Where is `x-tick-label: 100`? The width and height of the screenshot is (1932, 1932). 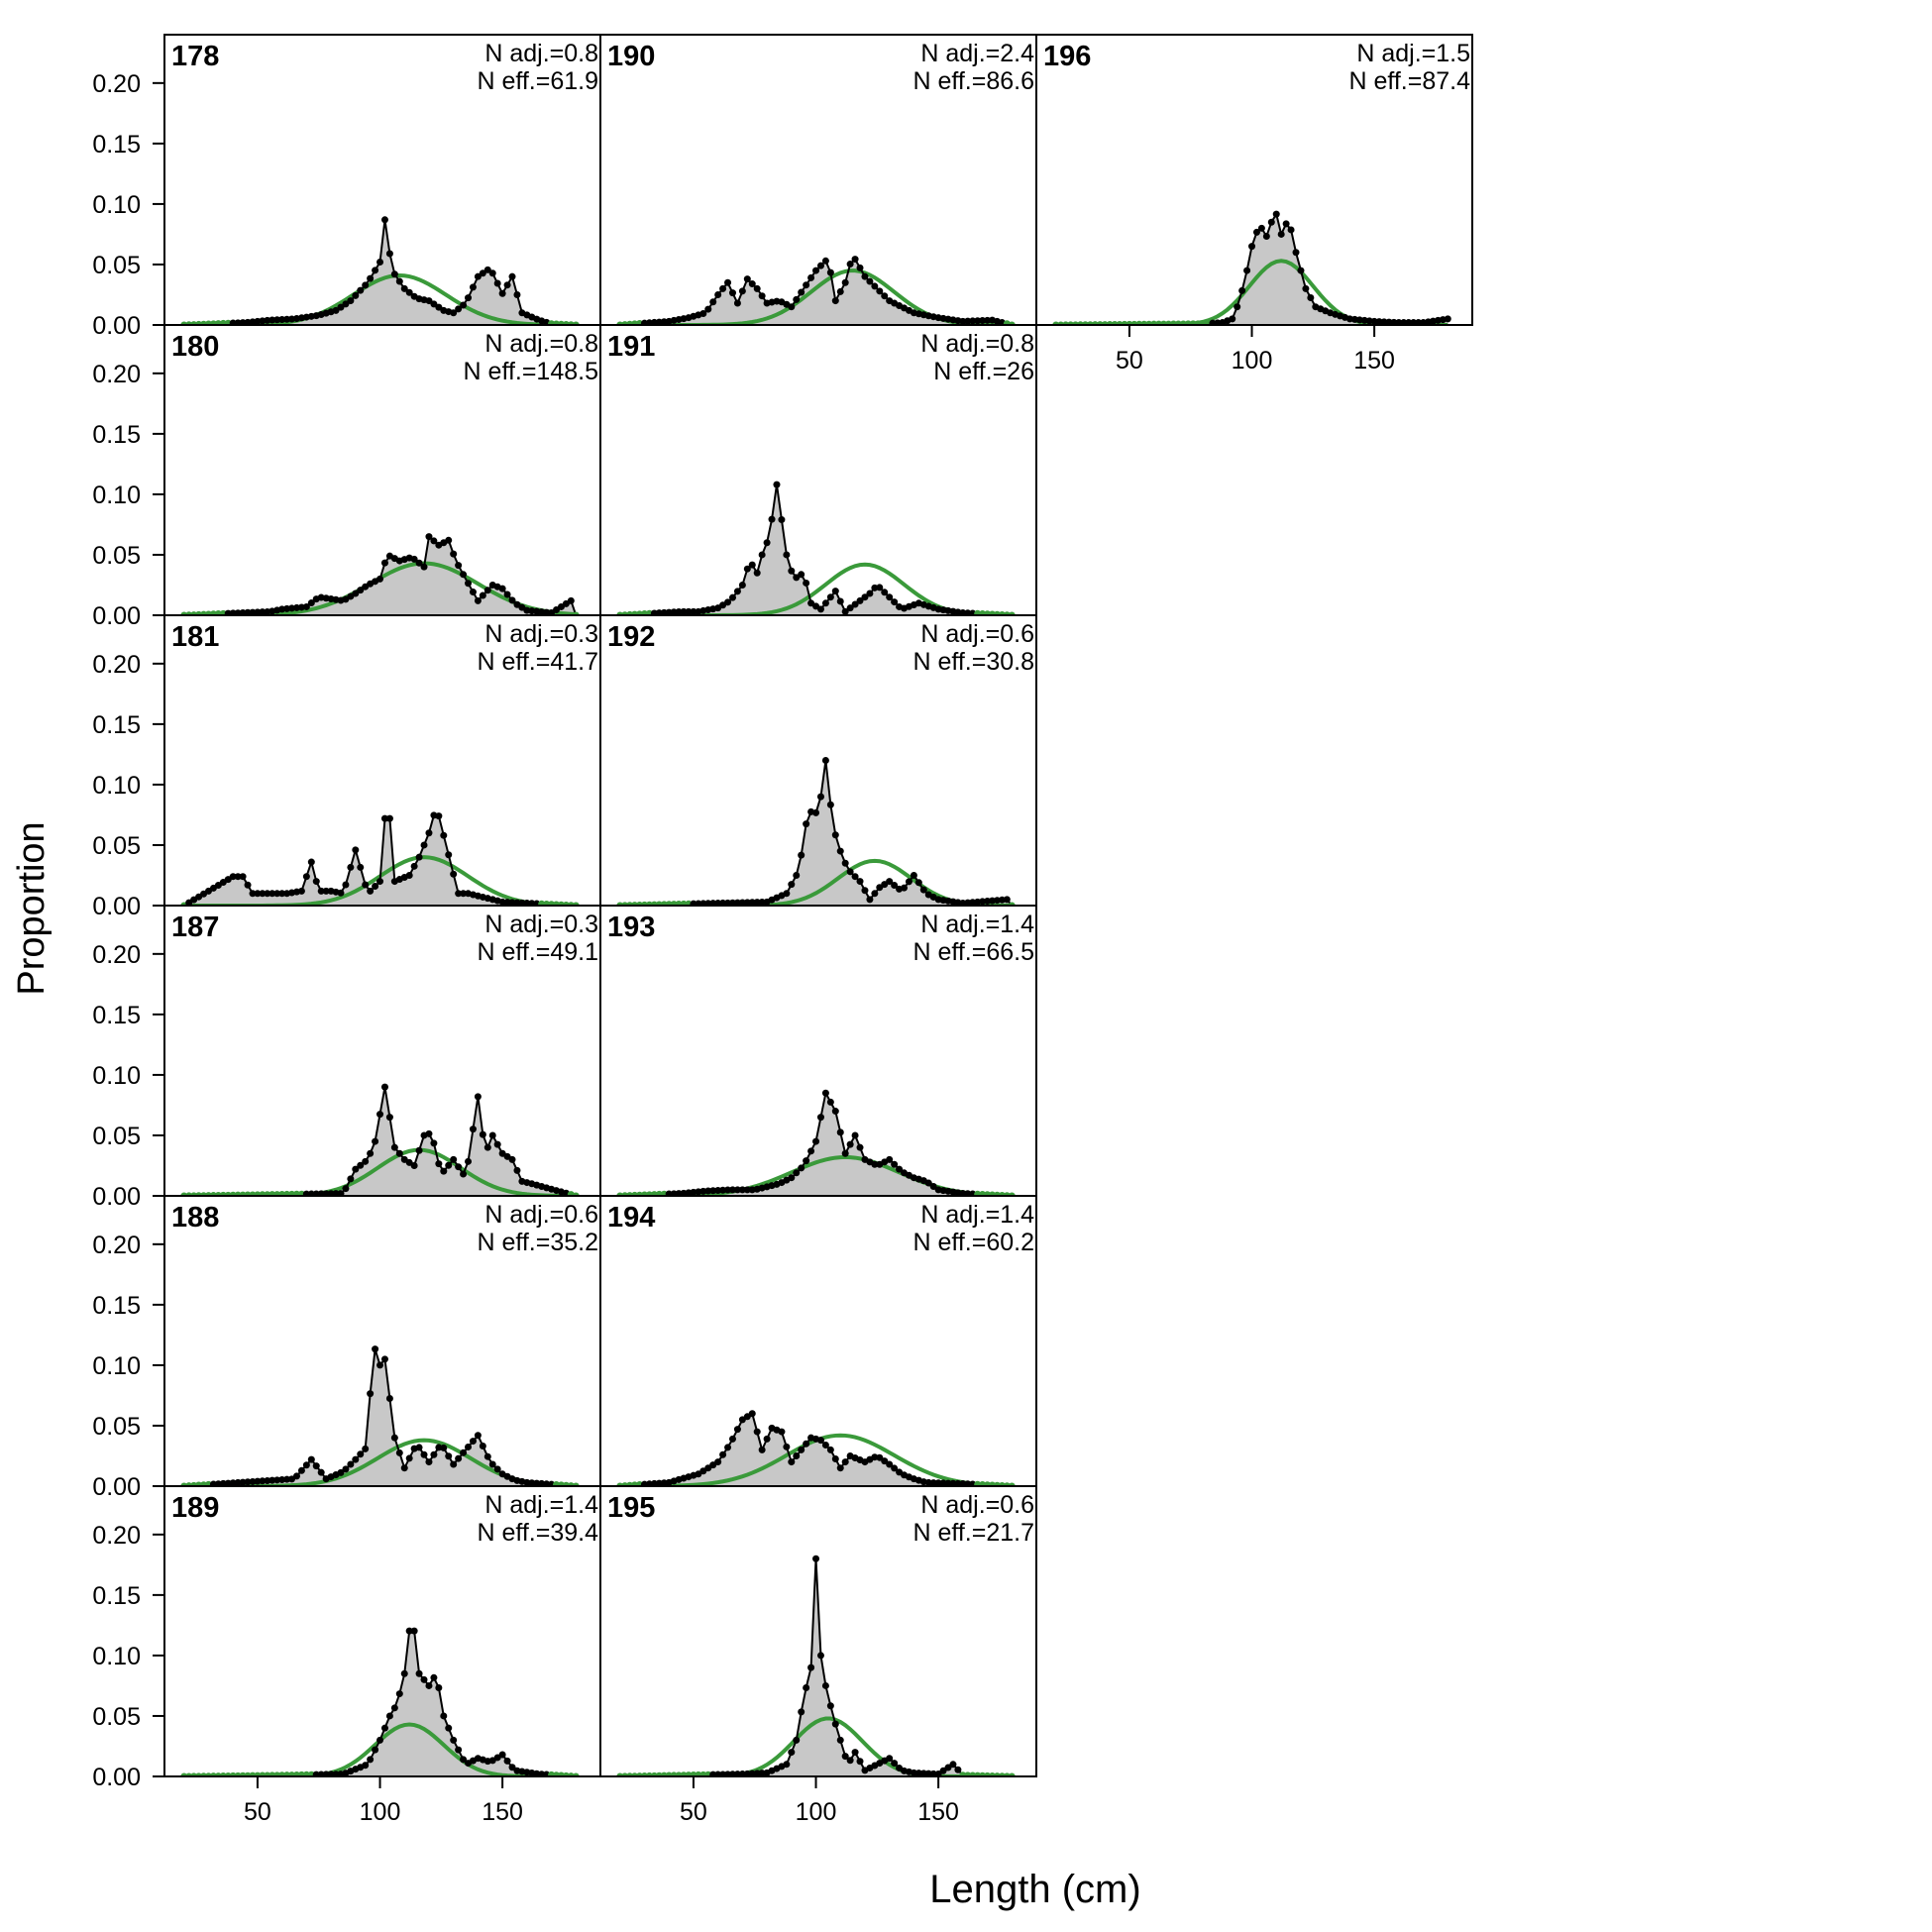 x-tick-label: 100 is located at coordinates (381, 1812).